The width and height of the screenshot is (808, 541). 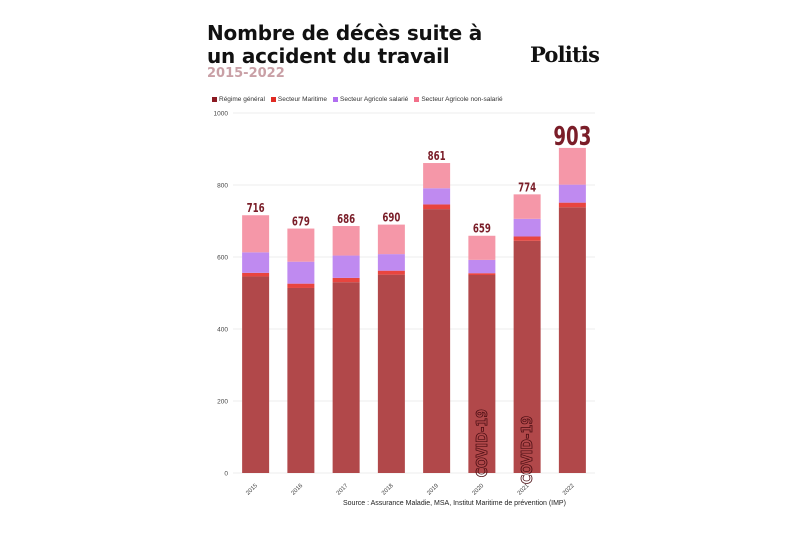 What do you see at coordinates (391, 218) in the screenshot?
I see `bar-total-label: 690` at bounding box center [391, 218].